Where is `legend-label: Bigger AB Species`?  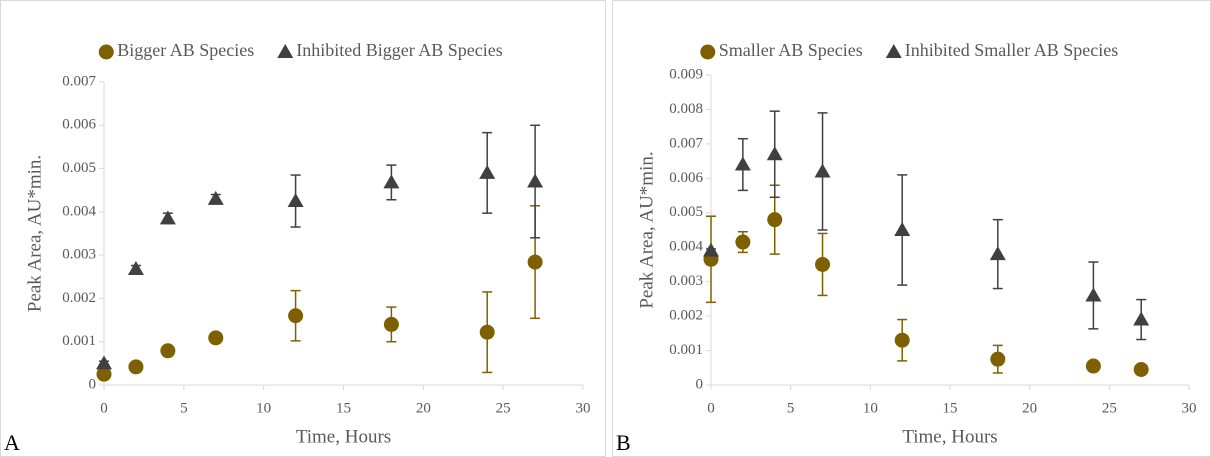
legend-label: Bigger AB Species is located at coordinates (185, 50).